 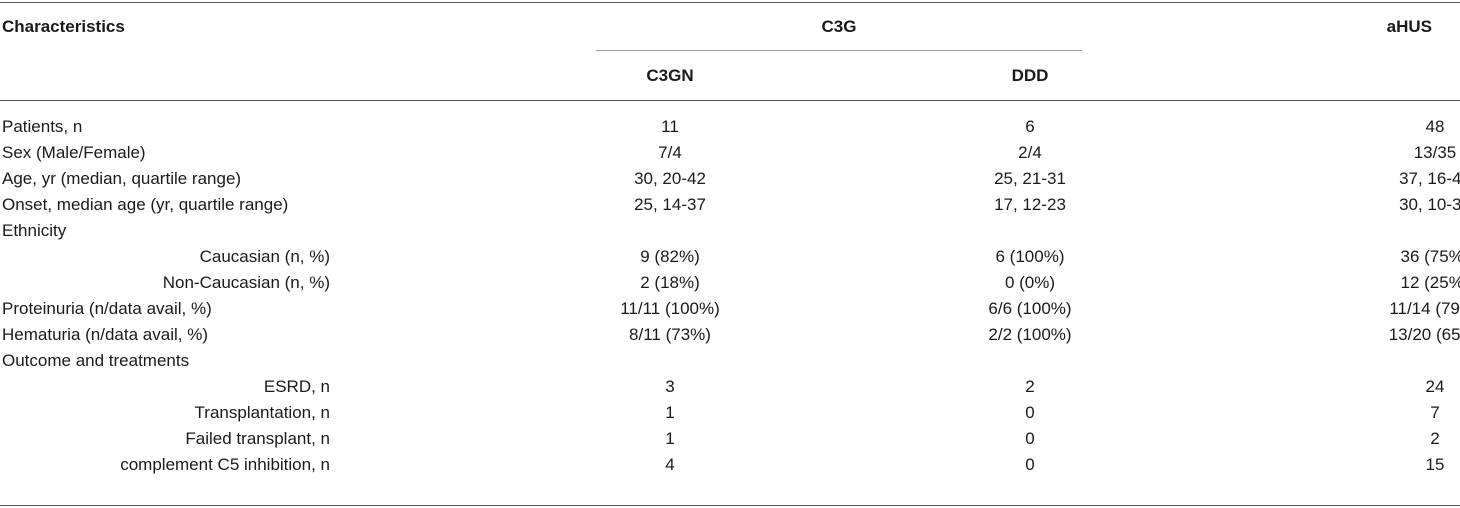 I want to click on row-label: Ethnicity, so click(x=34, y=230).